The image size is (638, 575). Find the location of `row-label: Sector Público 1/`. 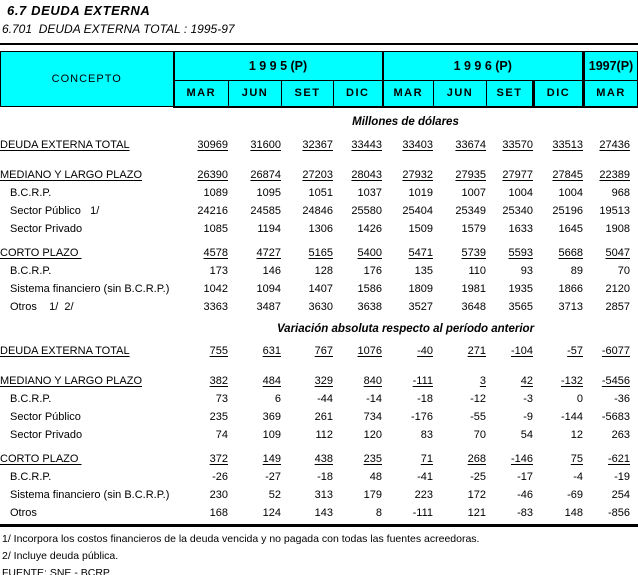

row-label: Sector Público 1/ is located at coordinates (55, 210).